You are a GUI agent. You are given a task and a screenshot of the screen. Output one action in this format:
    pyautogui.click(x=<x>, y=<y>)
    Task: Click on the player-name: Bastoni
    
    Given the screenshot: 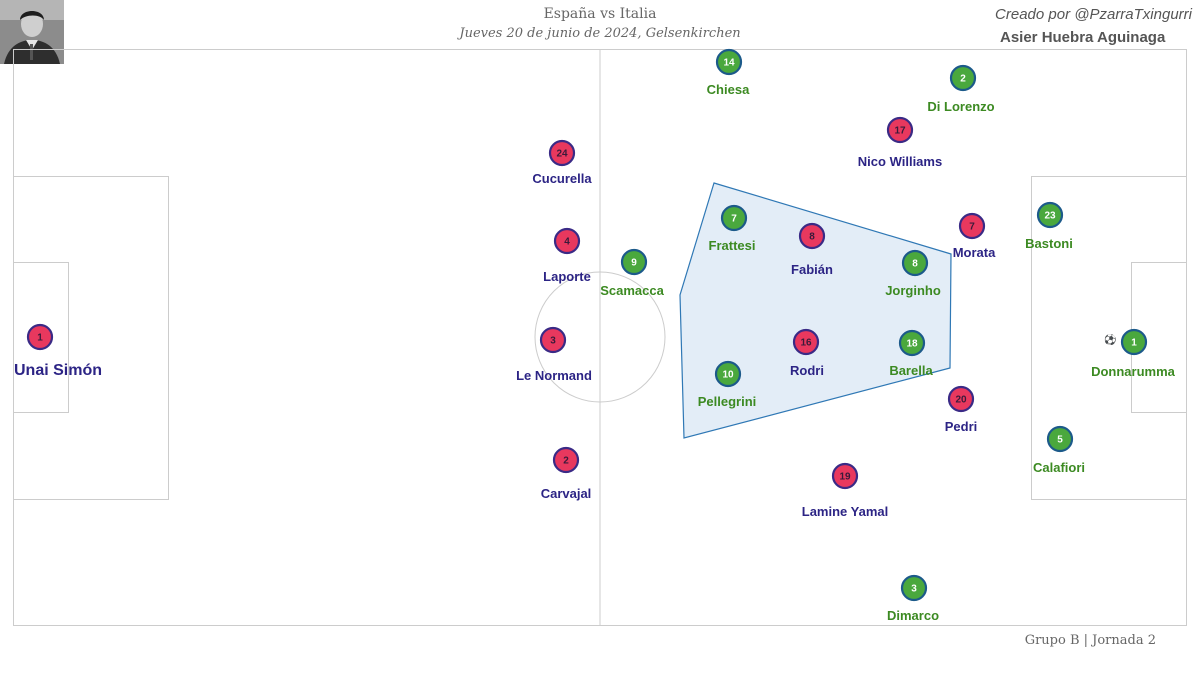 What is the action you would take?
    pyautogui.click(x=1049, y=243)
    